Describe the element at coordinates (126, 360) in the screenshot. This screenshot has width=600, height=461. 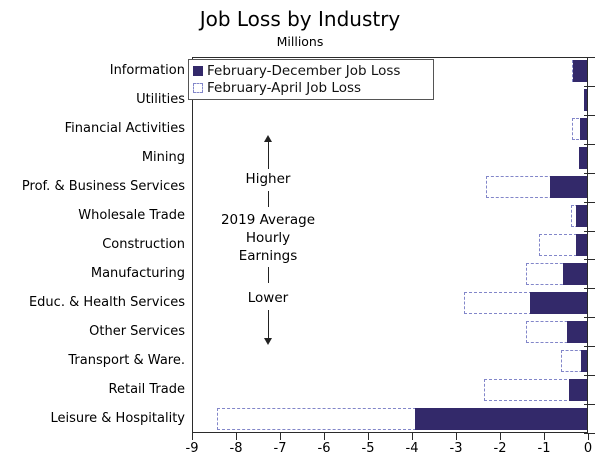
I see `y-axis-label: Transport & Ware.` at that location.